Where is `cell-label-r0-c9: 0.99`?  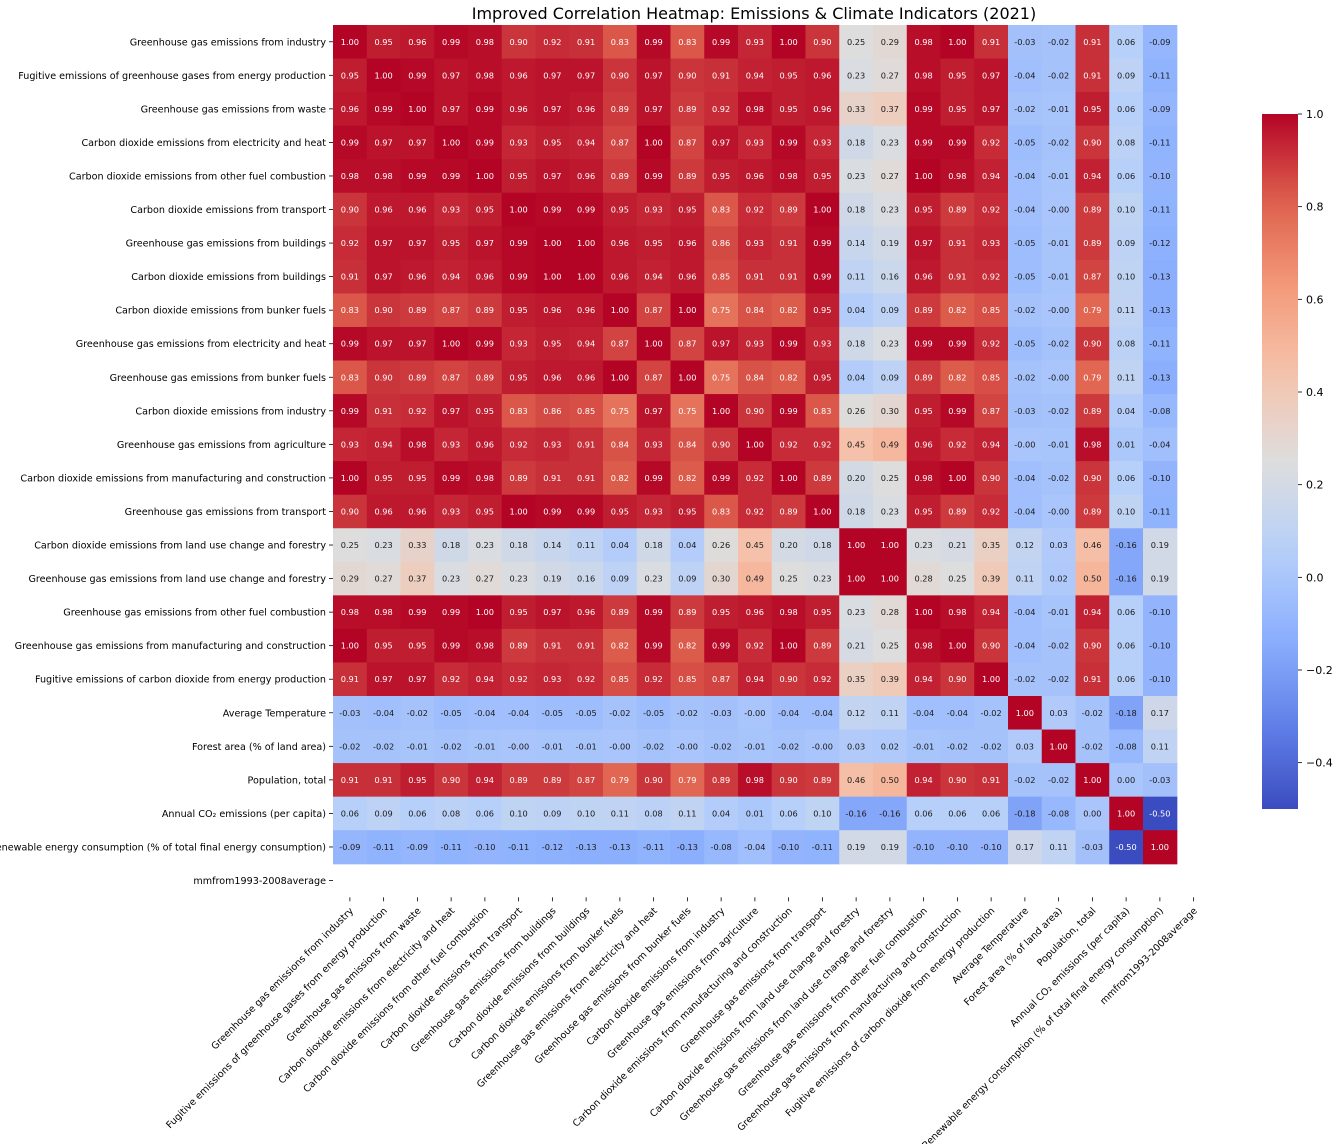 cell-label-r0-c9: 0.99 is located at coordinates (654, 42).